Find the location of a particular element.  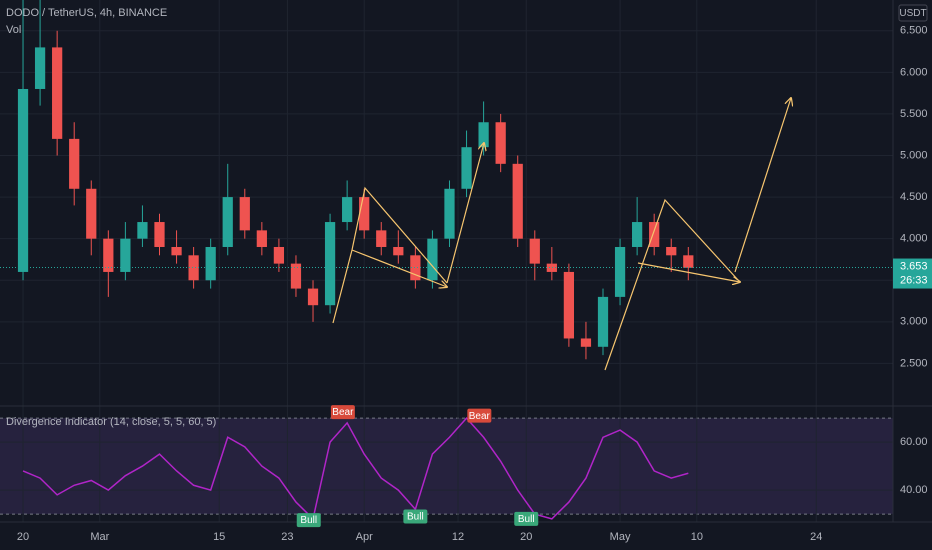

y-tick-label: 3.000 is located at coordinates (914, 322).